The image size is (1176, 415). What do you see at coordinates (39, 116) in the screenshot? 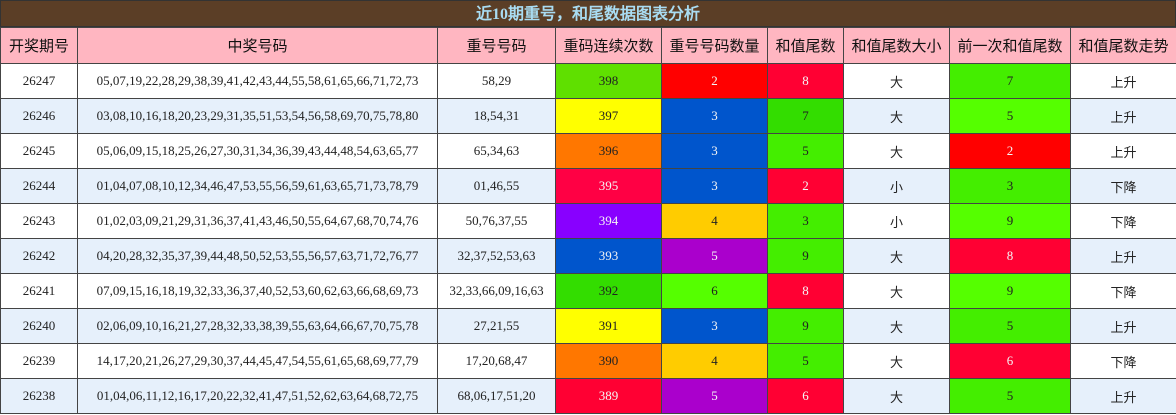
I see `table-cell: 26246` at bounding box center [39, 116].